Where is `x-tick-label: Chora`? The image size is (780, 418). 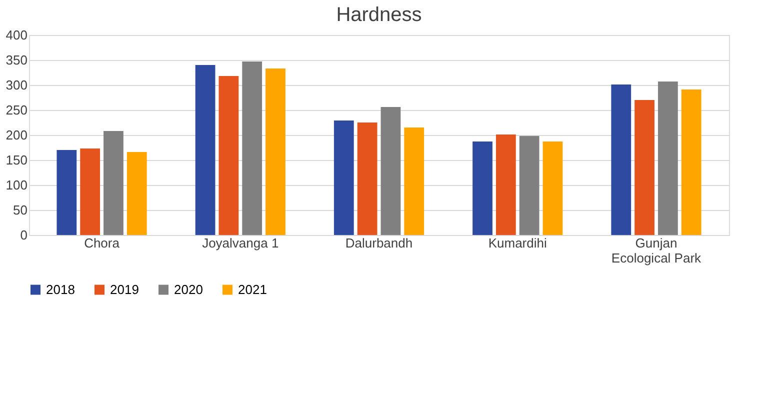 x-tick-label: Chora is located at coordinates (102, 243).